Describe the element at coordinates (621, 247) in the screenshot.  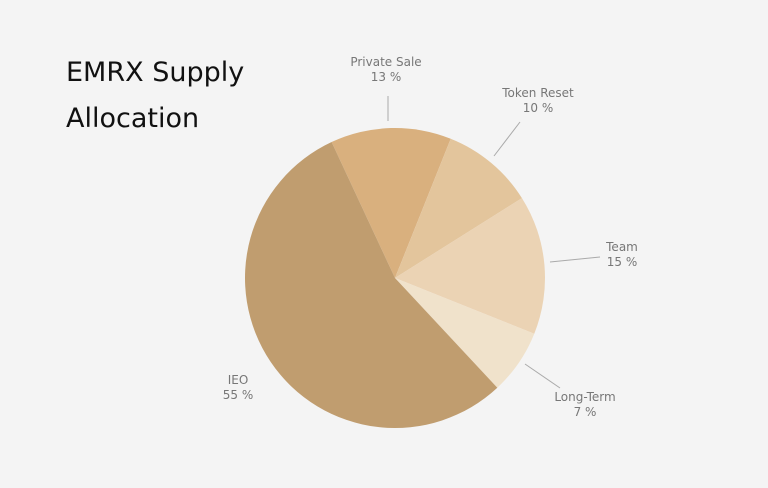
I see `slice-label: Team` at that location.